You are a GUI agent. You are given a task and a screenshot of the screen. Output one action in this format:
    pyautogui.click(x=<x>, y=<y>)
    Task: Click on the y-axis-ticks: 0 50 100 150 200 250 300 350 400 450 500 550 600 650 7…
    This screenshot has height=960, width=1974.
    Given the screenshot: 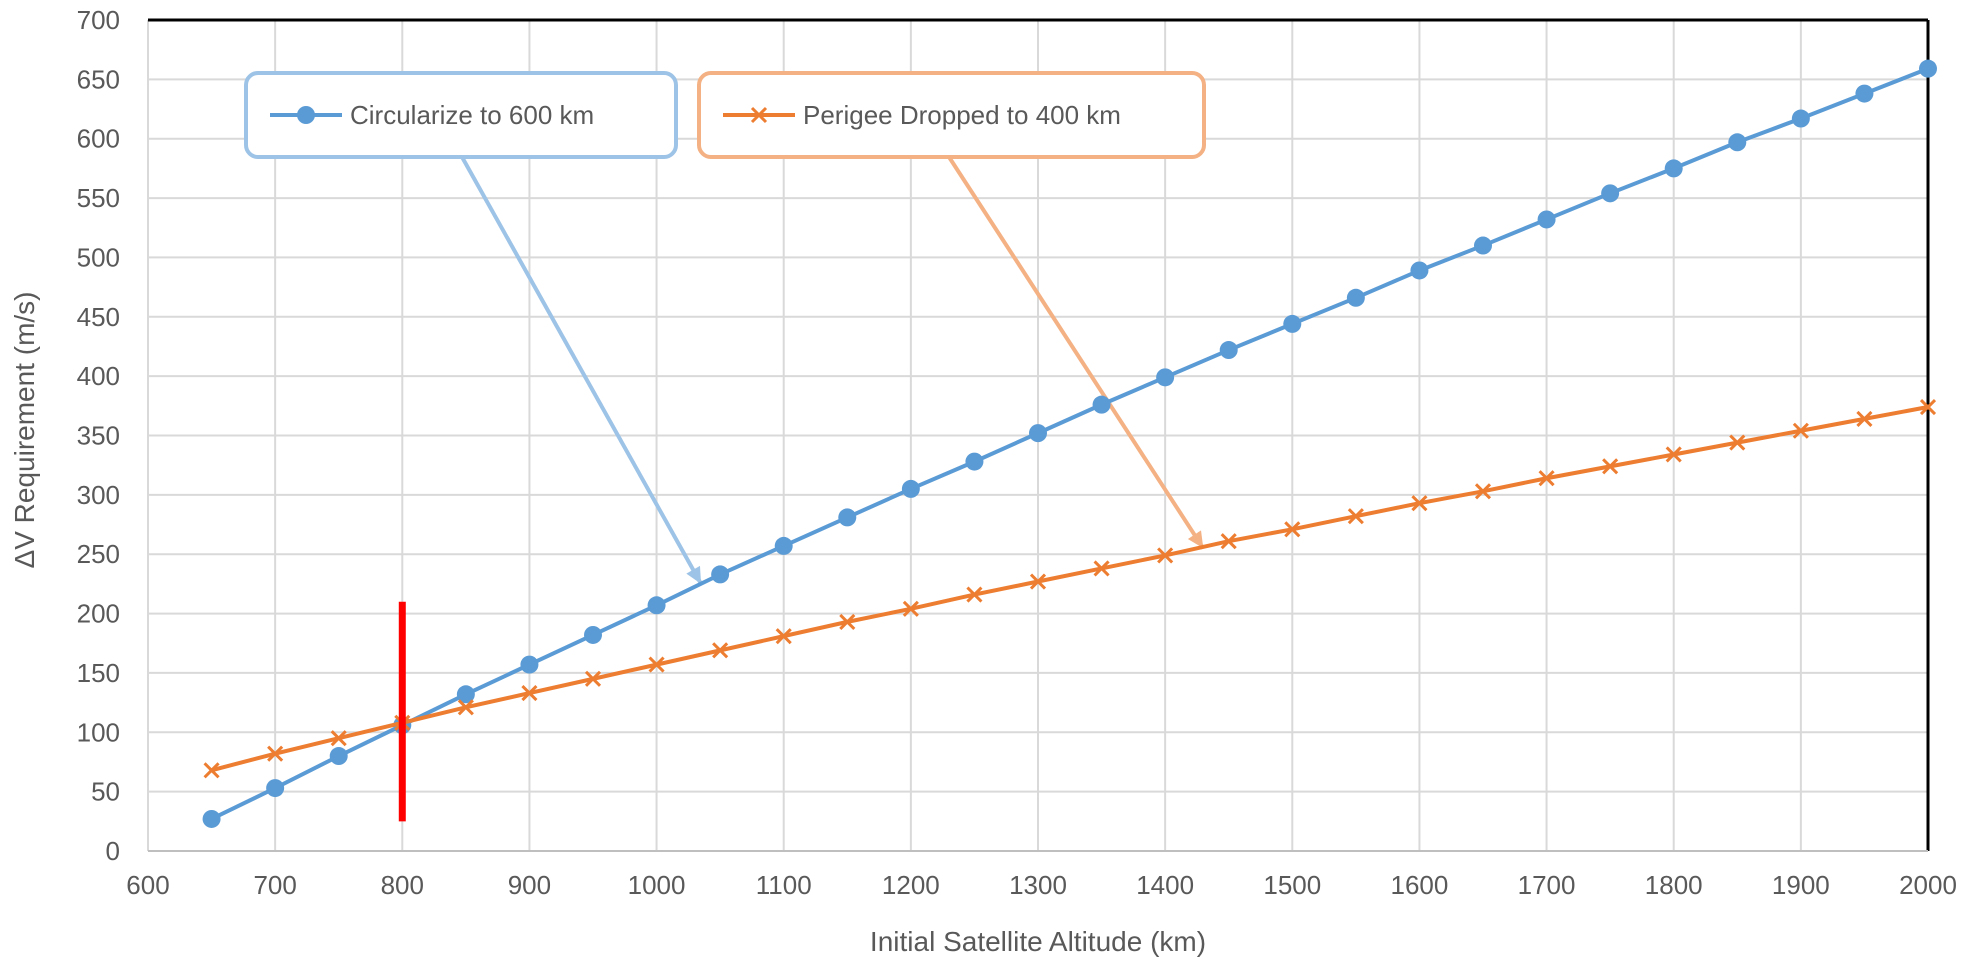 What is the action you would take?
    pyautogui.click(x=98, y=435)
    